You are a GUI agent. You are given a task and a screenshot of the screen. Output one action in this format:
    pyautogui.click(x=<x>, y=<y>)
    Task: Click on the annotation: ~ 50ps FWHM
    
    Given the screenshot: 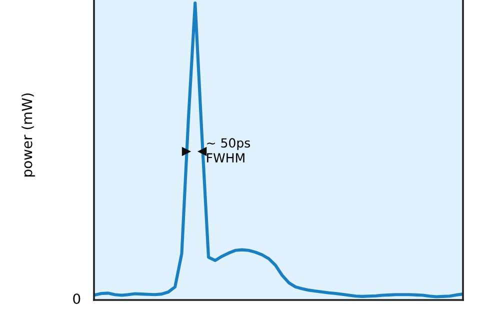 What is the action you would take?
    pyautogui.click(x=228, y=150)
    